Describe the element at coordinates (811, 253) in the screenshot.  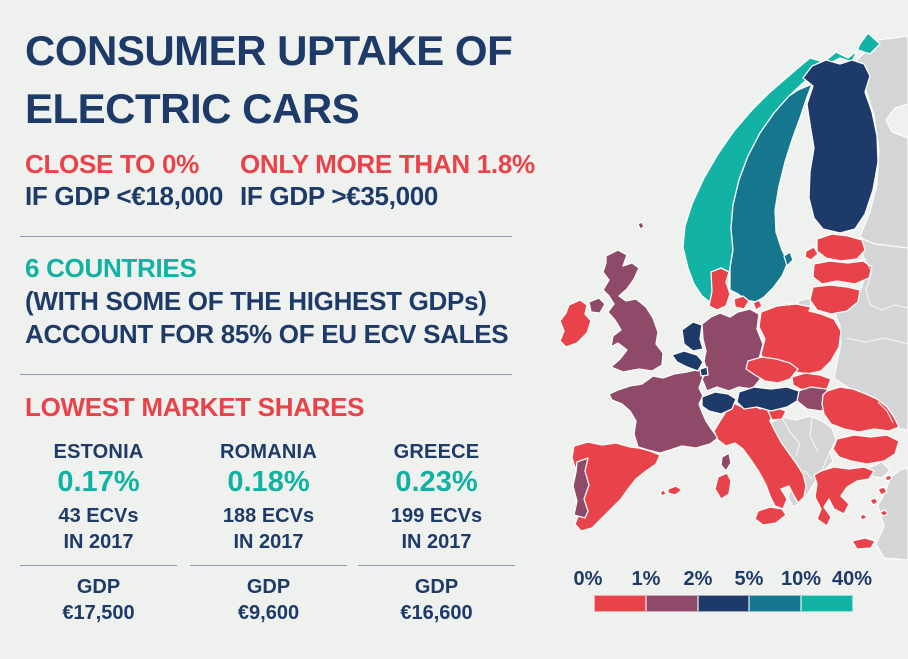
I see `map-estonia-islands` at that location.